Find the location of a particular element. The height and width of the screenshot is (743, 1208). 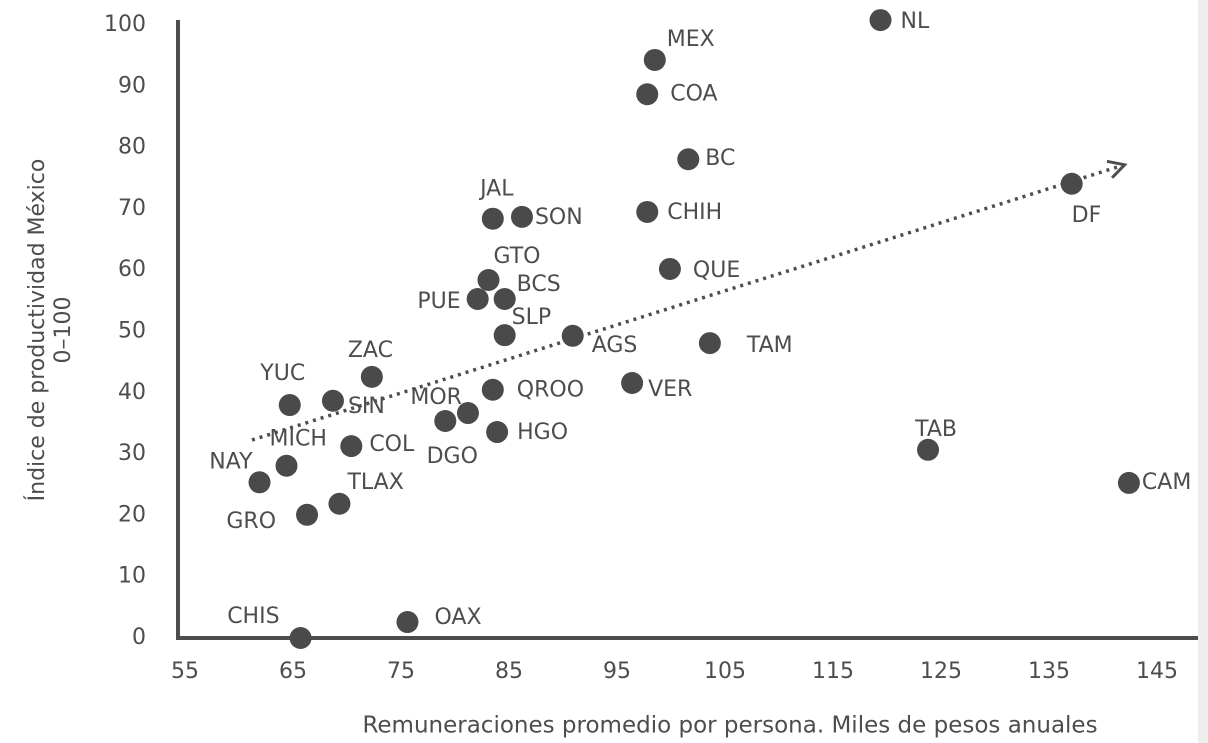

point-label: HGO is located at coordinates (542, 432).